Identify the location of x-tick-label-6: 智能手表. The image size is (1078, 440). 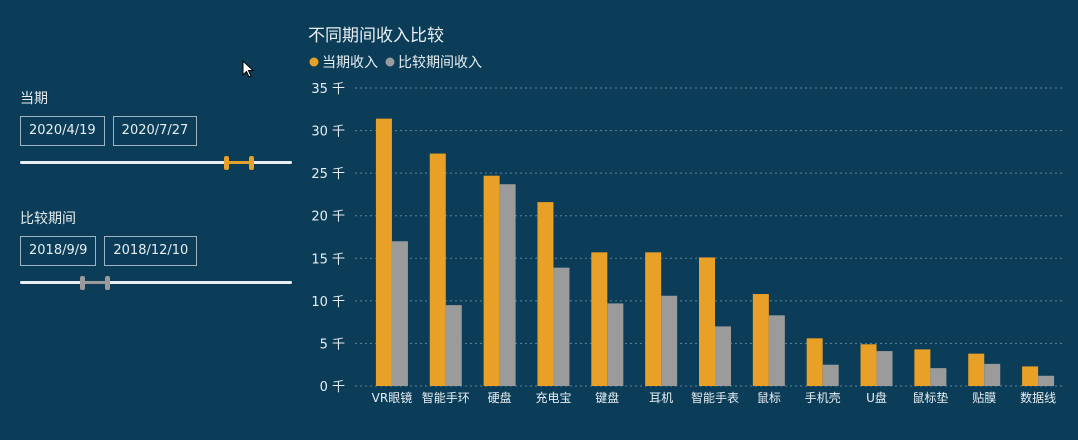
(715, 397).